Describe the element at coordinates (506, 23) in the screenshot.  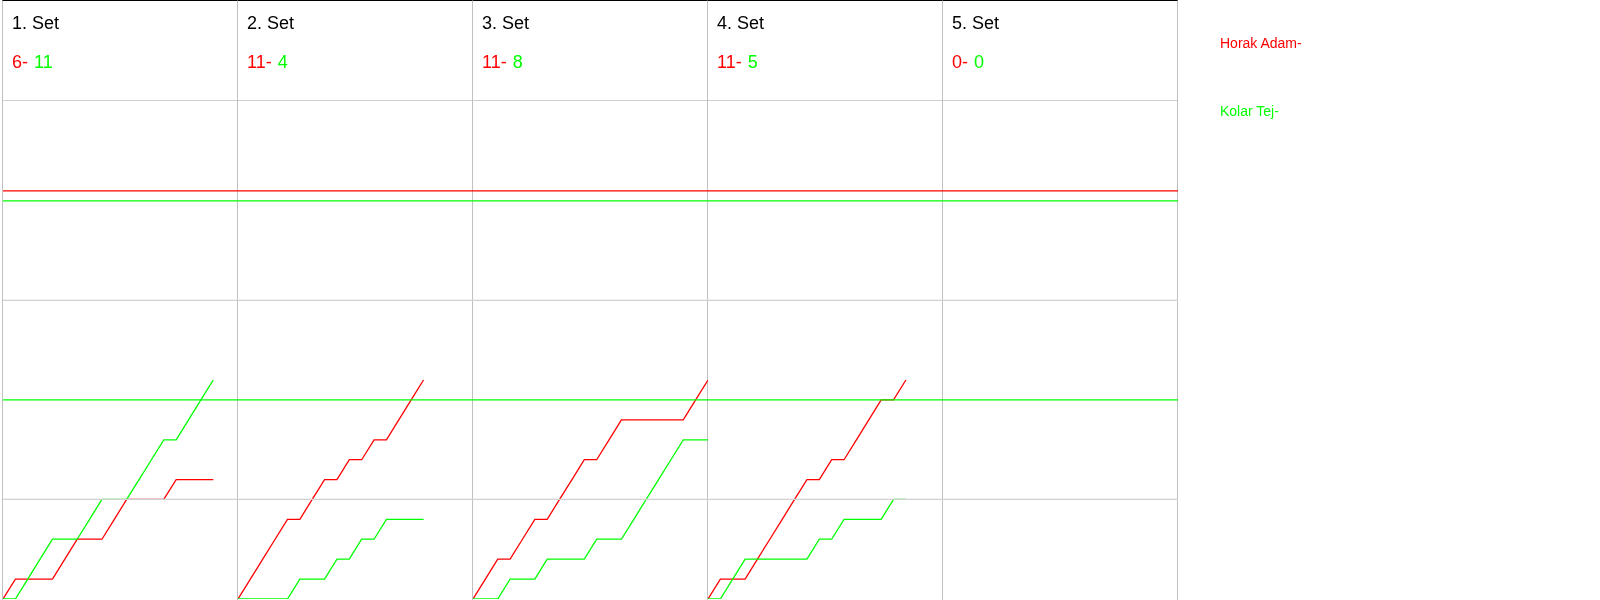
I see `chart-title: 3. Set` at that location.